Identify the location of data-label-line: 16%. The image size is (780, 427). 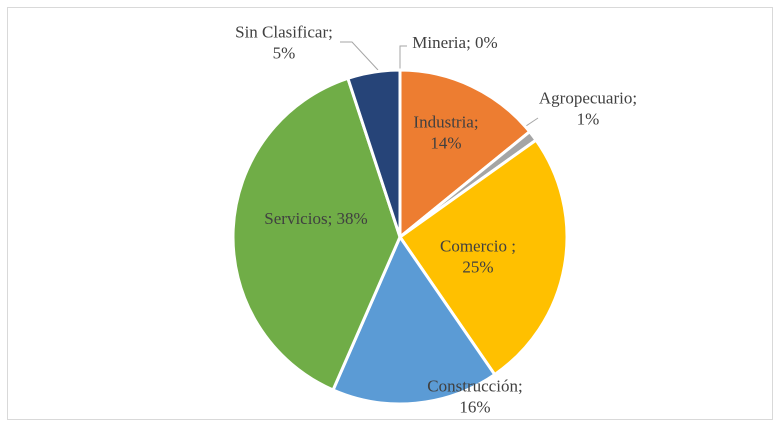
(474, 406).